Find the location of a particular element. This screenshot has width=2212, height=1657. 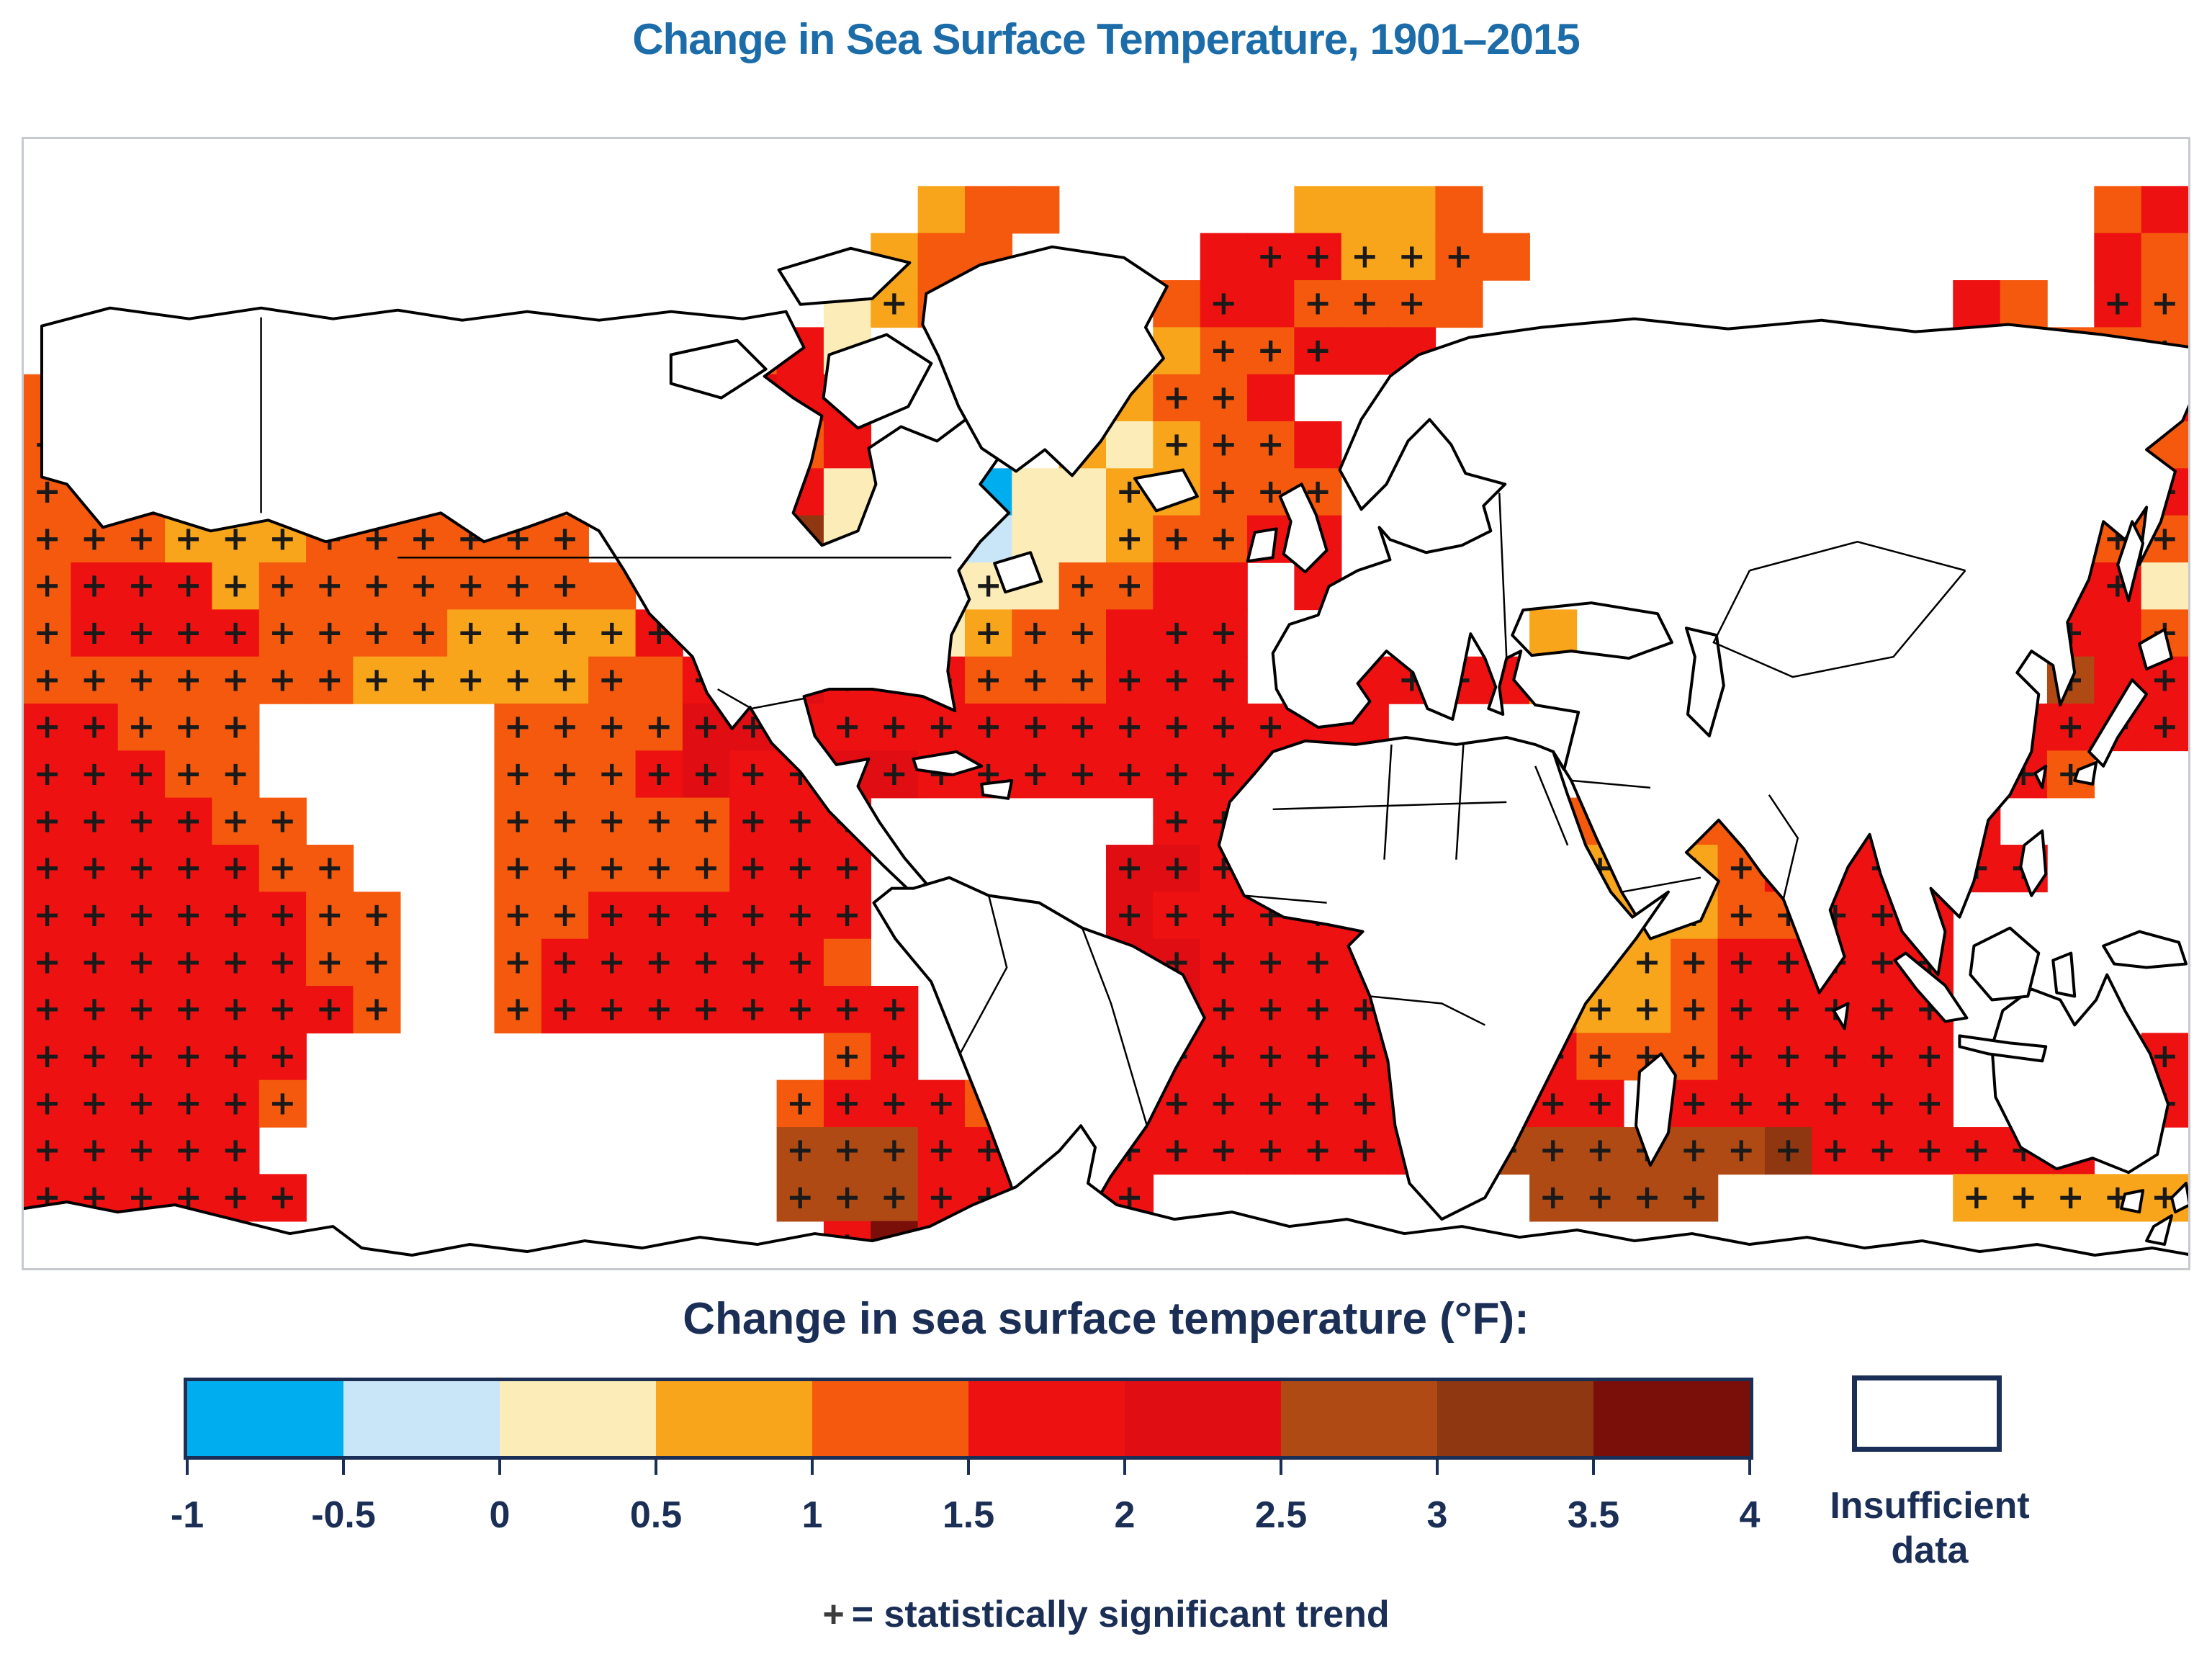

significance-footnote-text: = statistically significant trend is located at coordinates (1120, 1614).